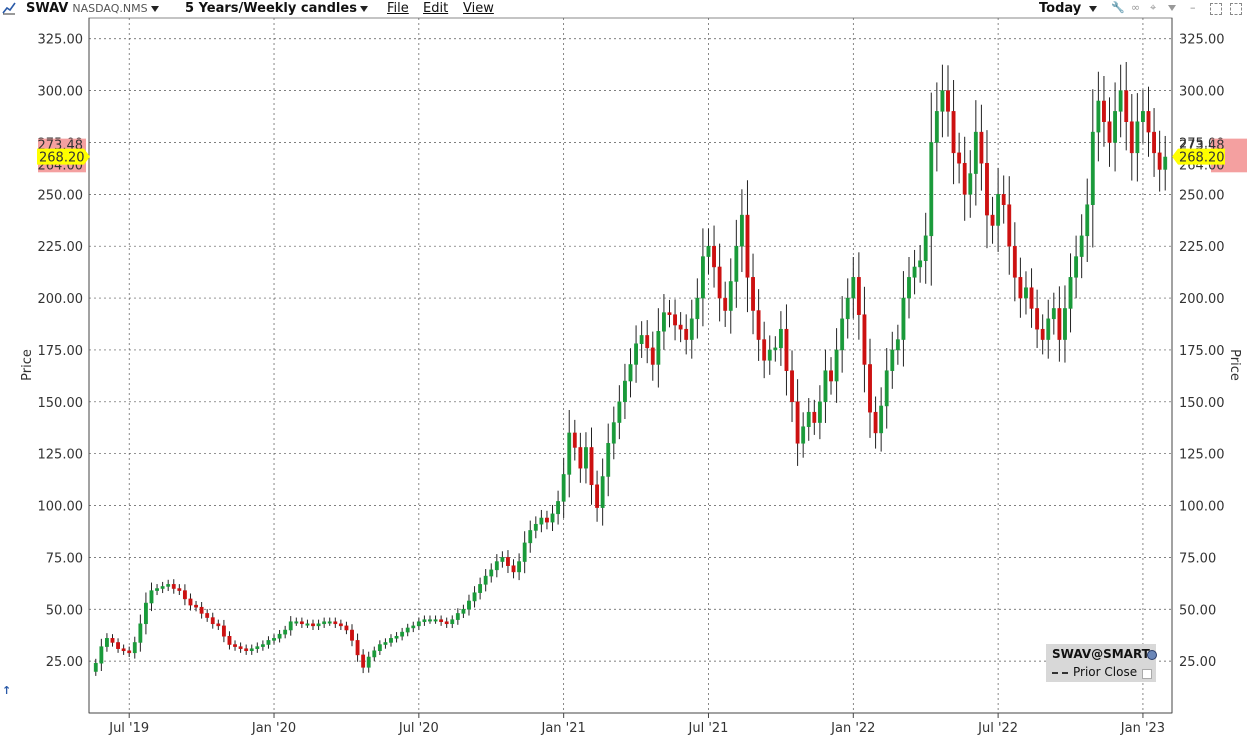  What do you see at coordinates (1068, 8) in the screenshot?
I see `range-selector: Today` at bounding box center [1068, 8].